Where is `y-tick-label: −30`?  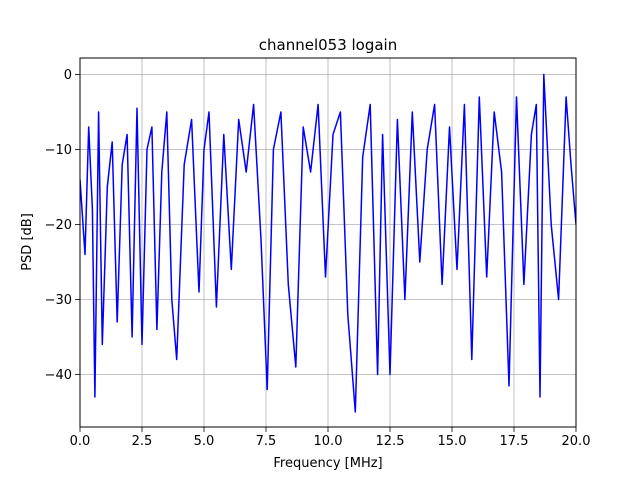
y-tick-label: −30 is located at coordinates (58, 300).